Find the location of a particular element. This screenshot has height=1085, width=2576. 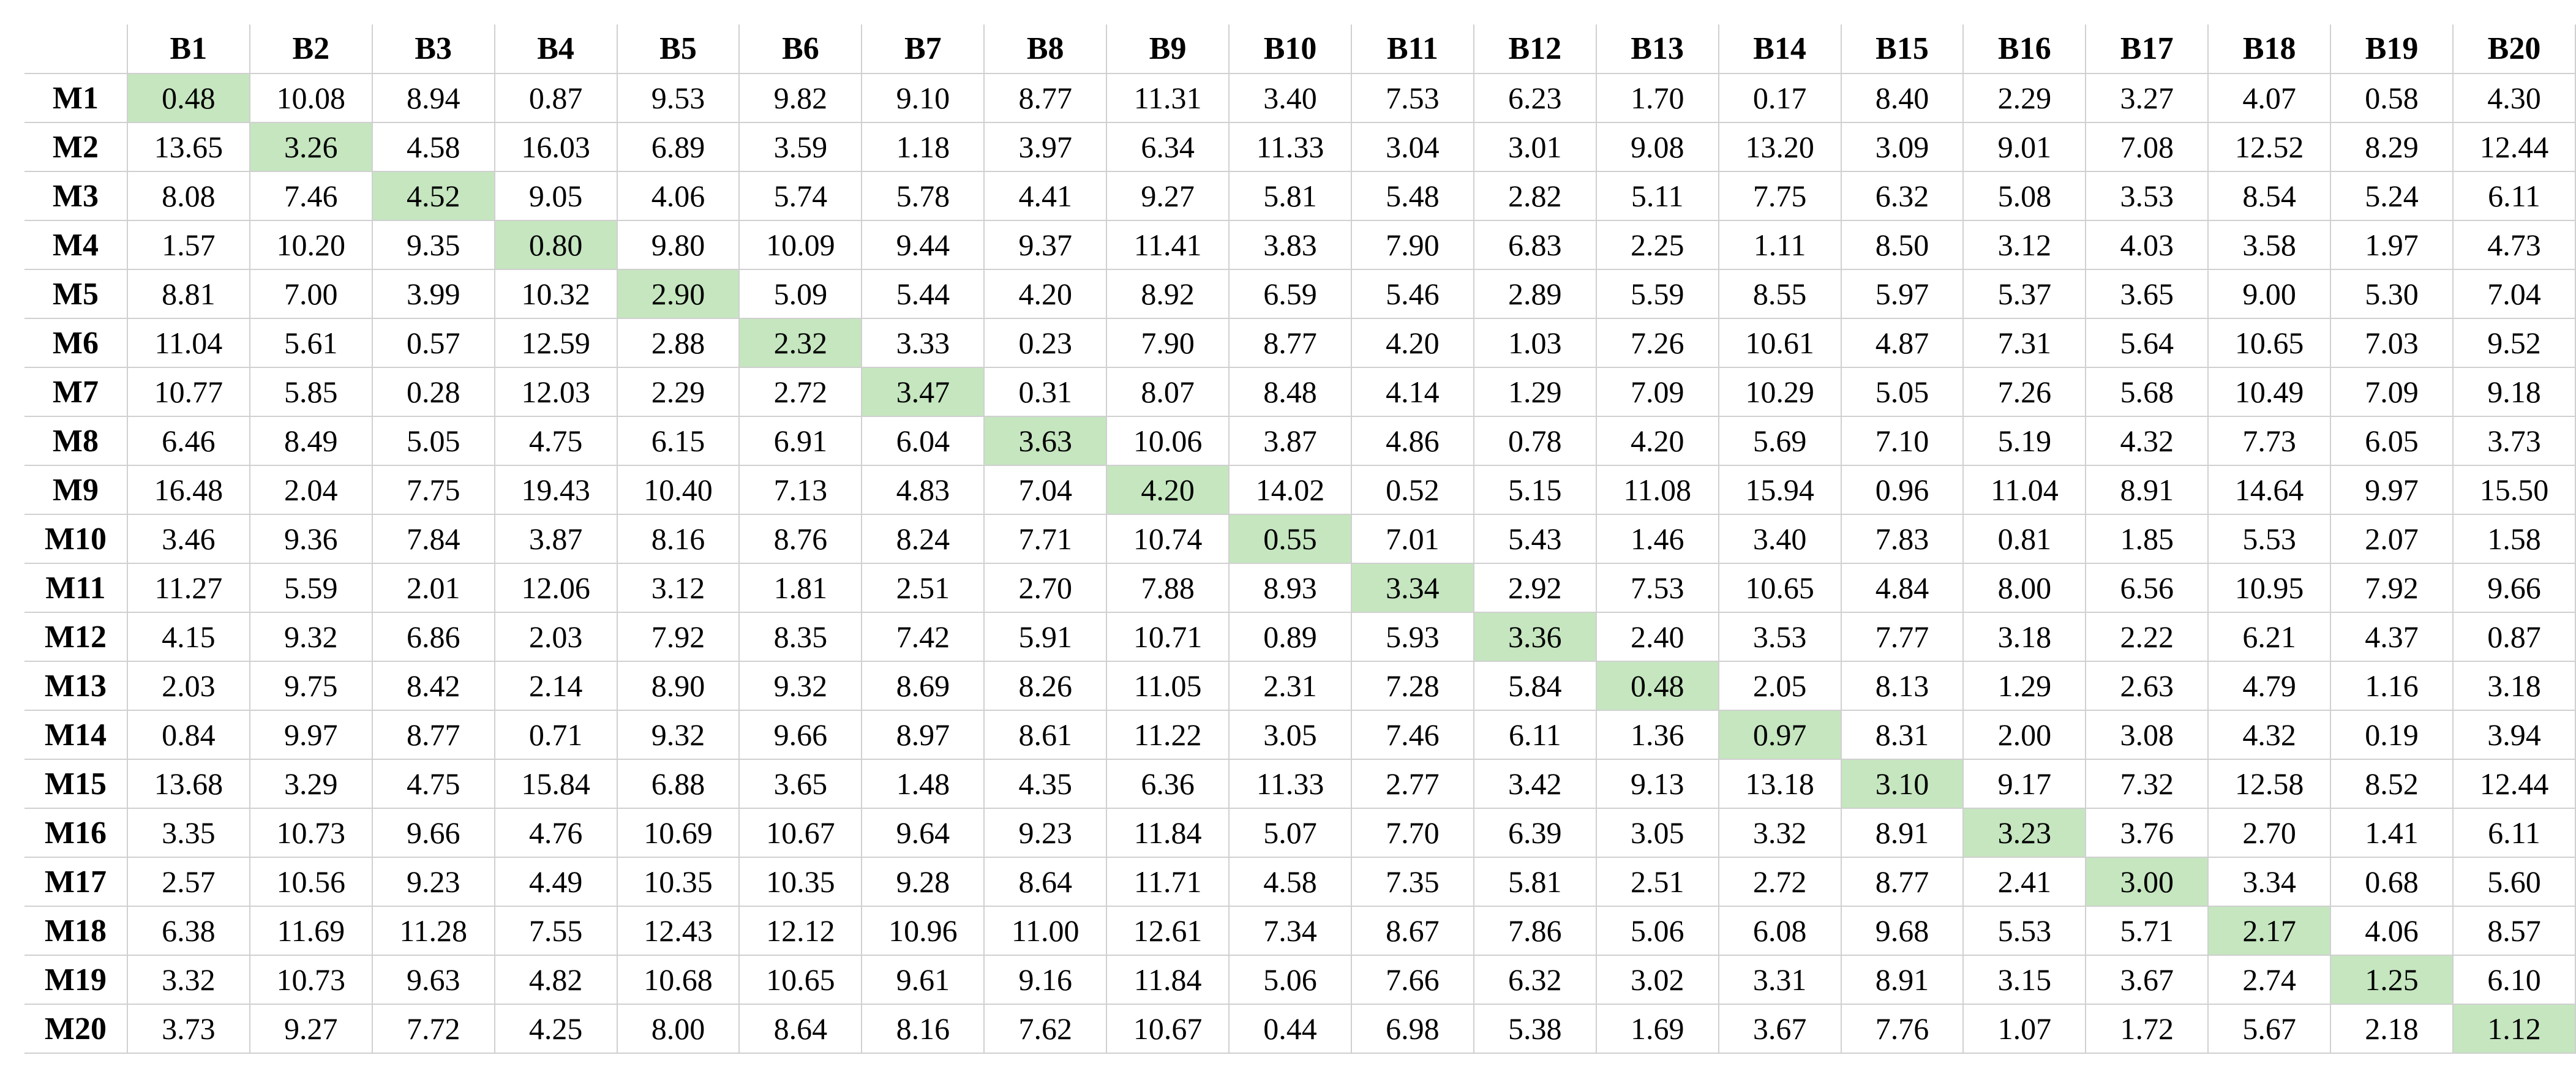

corner-cell is located at coordinates (75, 49).